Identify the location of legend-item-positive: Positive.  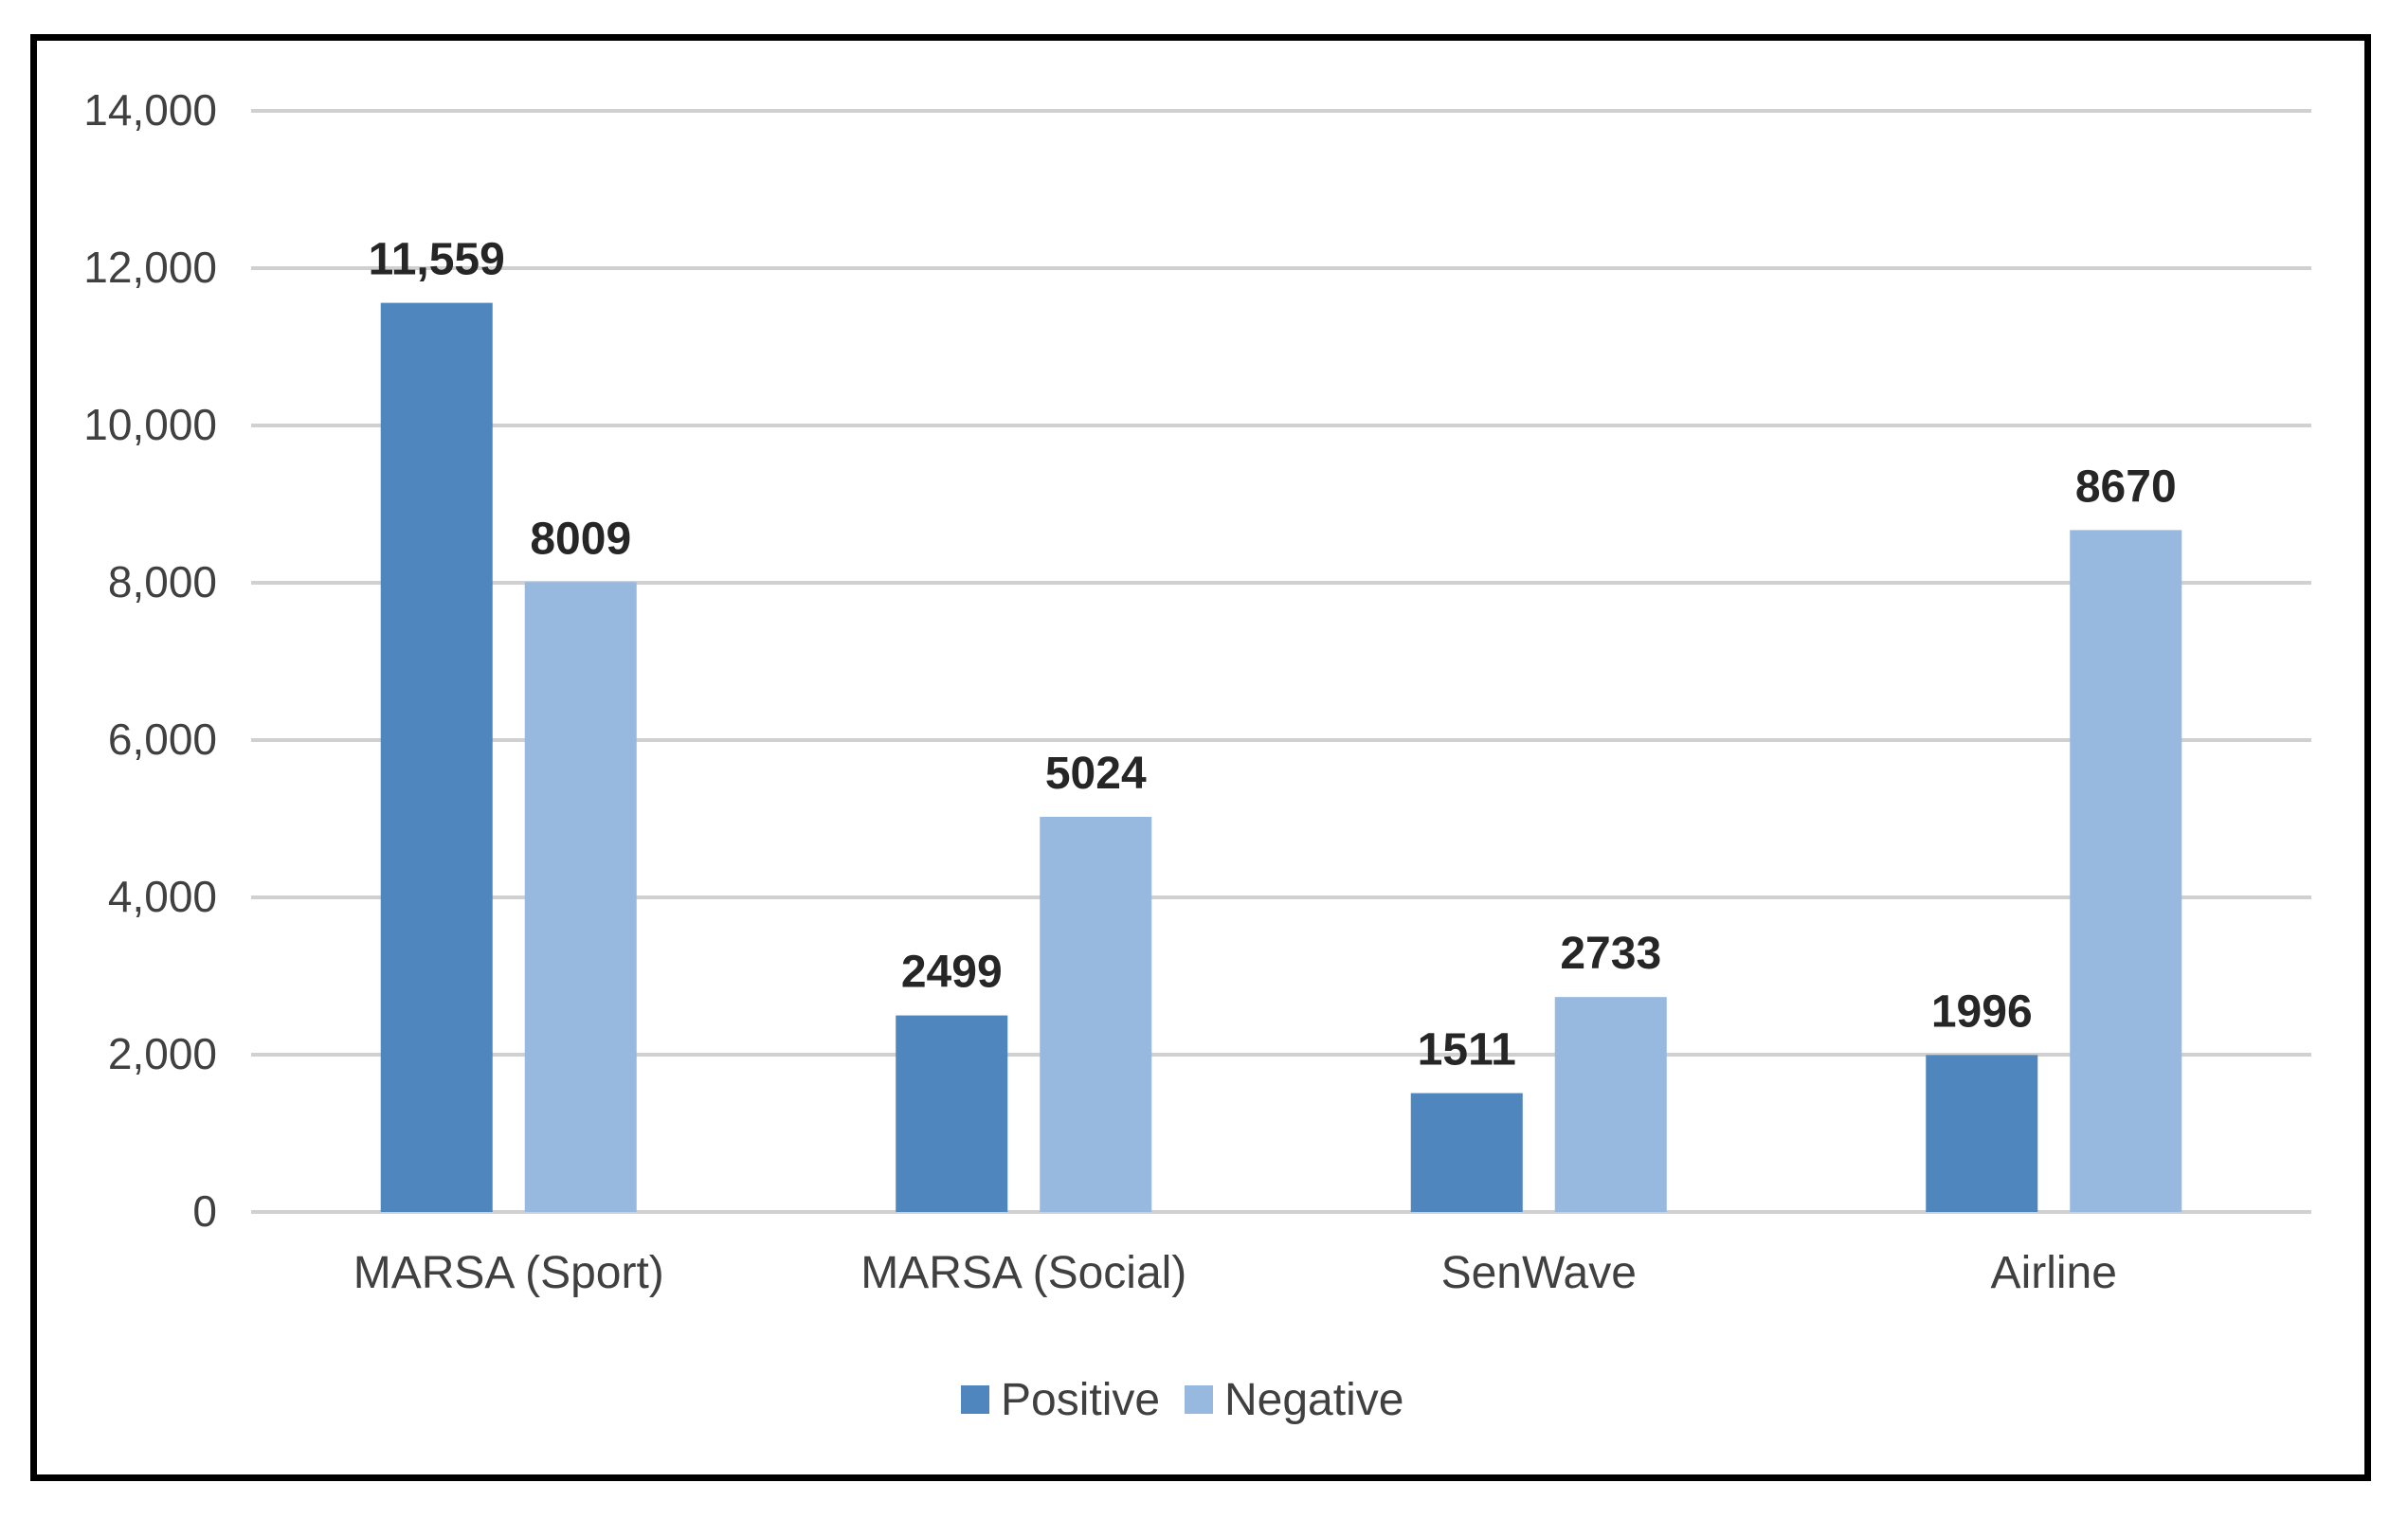
(1061, 1400).